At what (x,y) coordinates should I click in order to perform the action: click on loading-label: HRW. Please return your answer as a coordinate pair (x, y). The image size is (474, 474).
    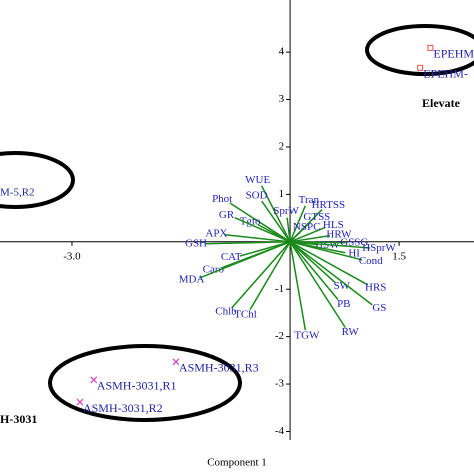
    Looking at the image, I should click on (339, 234).